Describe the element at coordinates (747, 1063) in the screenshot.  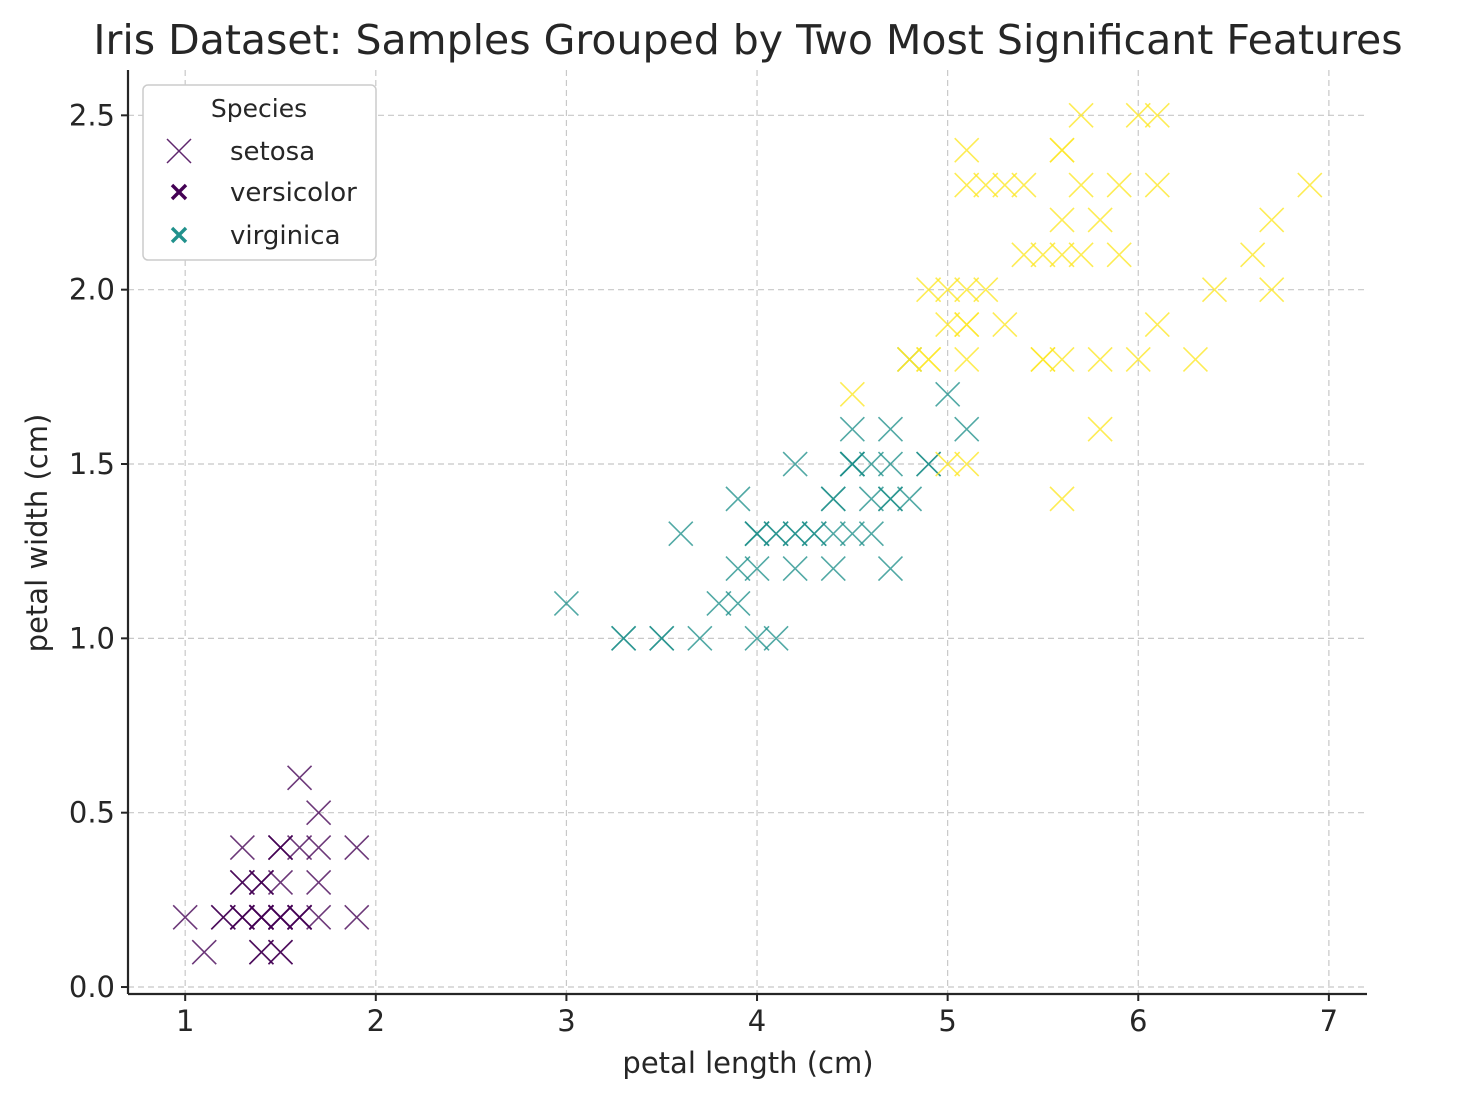
I see `x-axis-label: petal length (cm)` at that location.